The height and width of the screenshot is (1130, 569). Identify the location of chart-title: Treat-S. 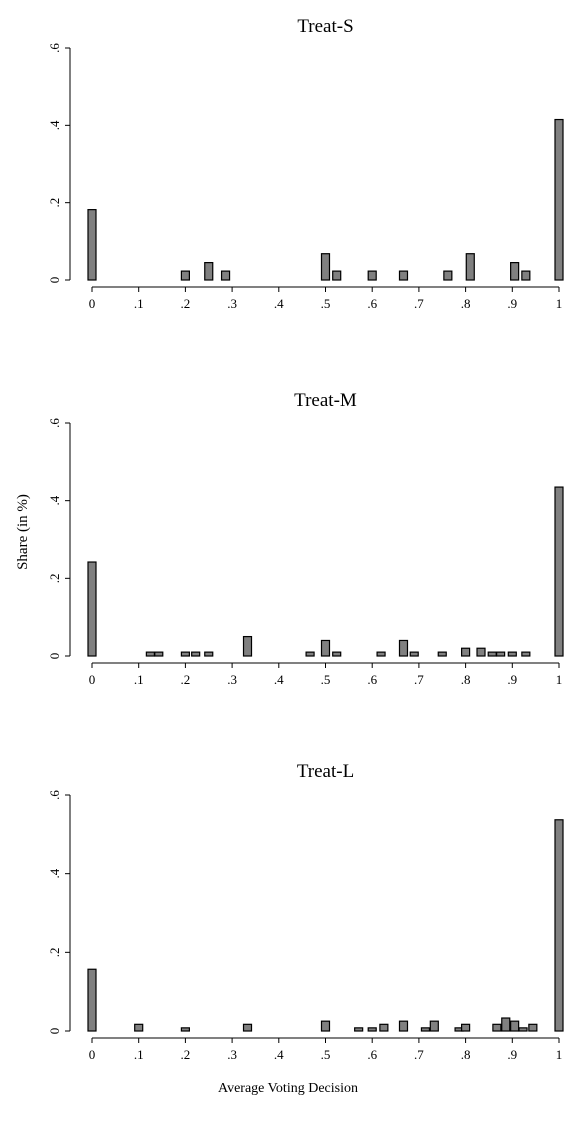
(325, 26).